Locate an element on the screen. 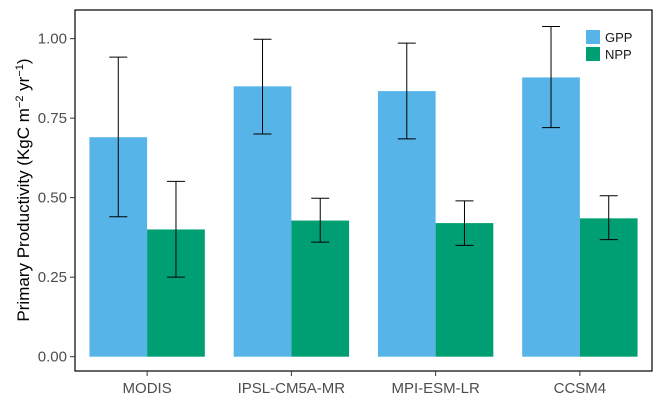 Image resolution: width=659 pixels, height=393 pixels. y-axis-title: Primary Productivity (KgC m−2 yr−1) is located at coordinates (23, 189).